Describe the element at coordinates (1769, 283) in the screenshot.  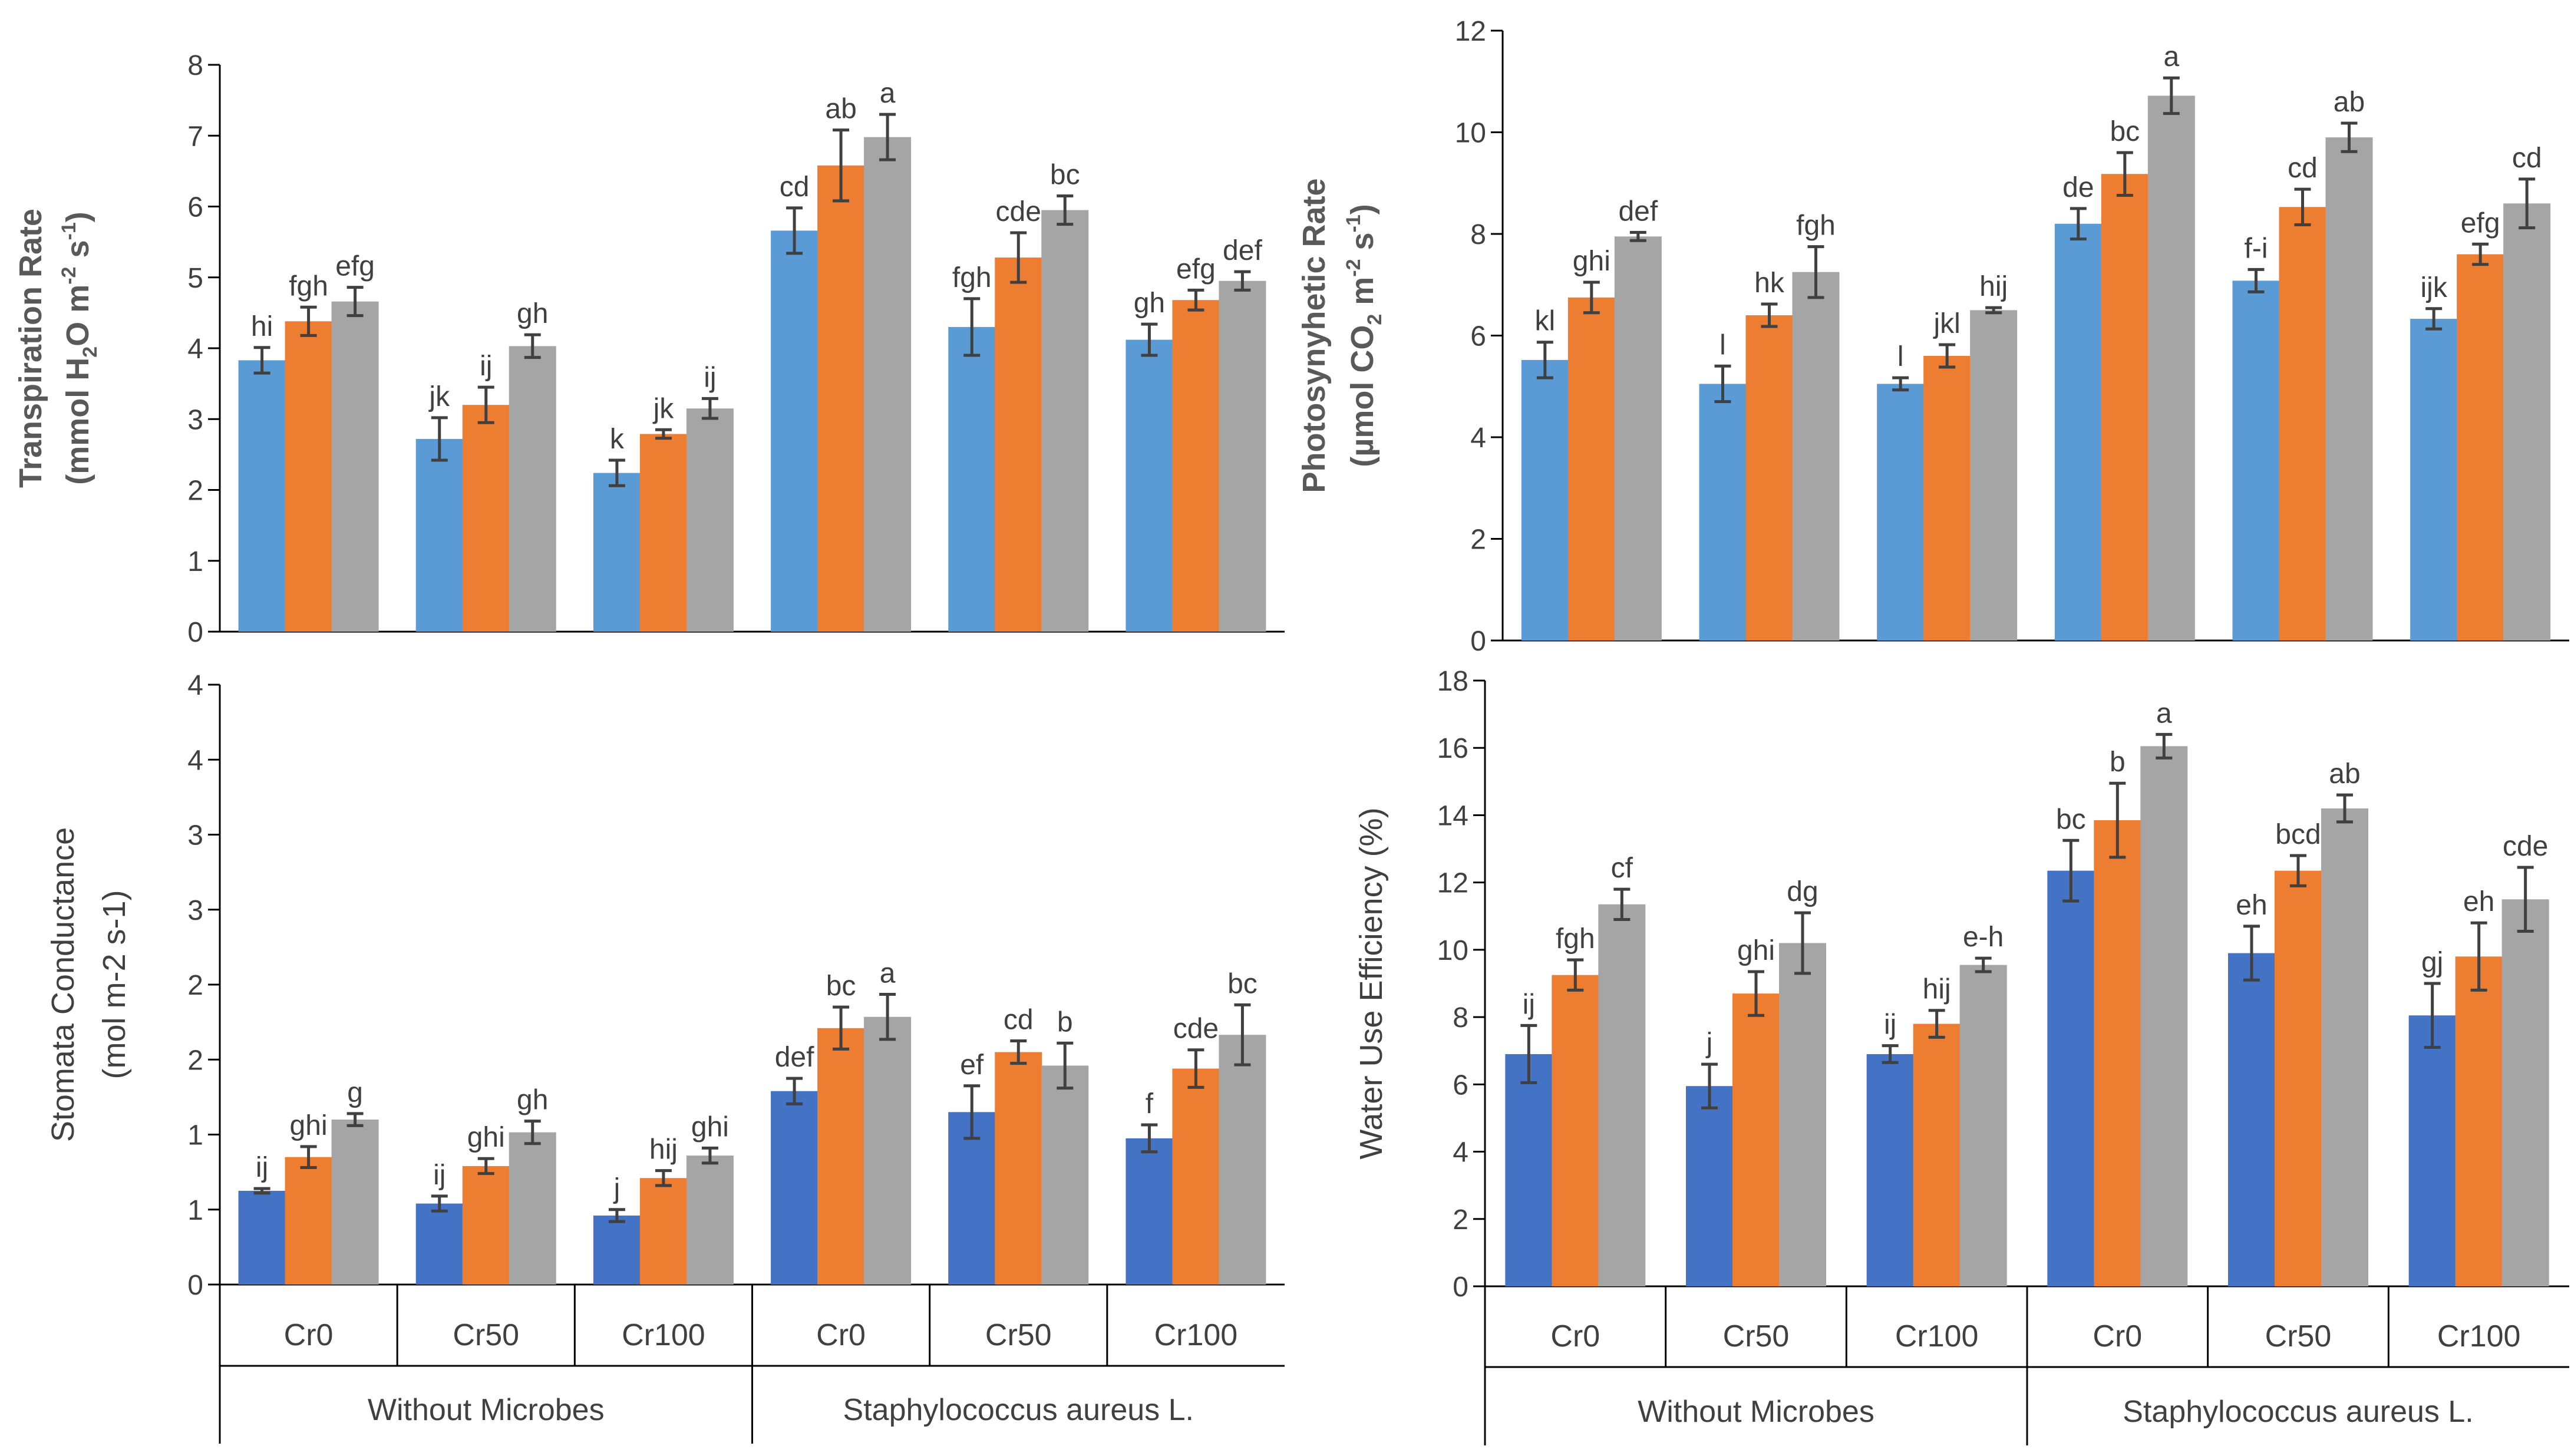
I see `significance-letter: hk` at that location.